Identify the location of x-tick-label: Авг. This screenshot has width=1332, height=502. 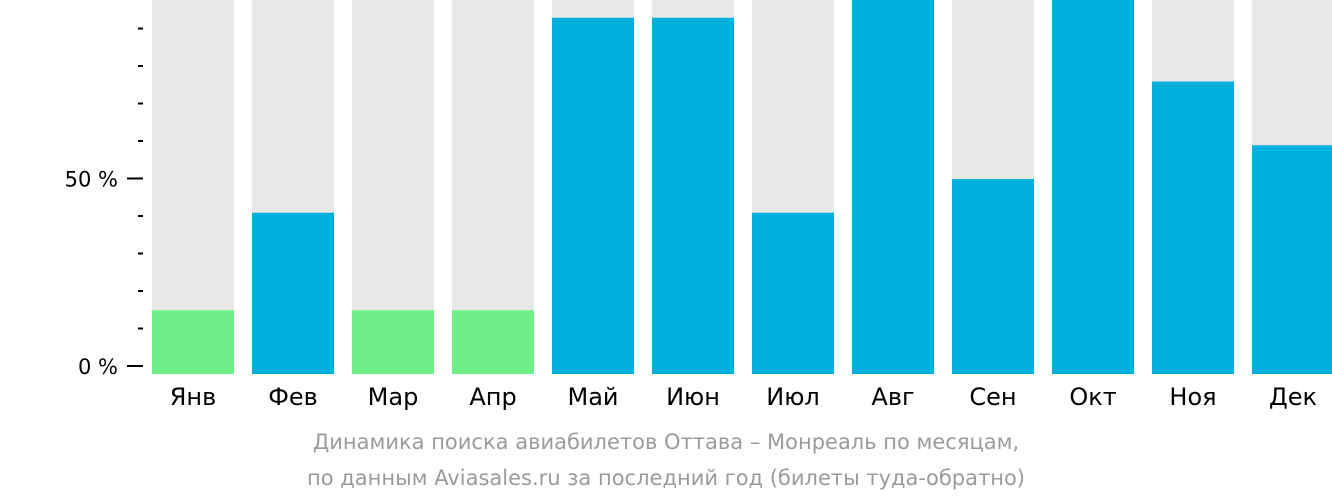
(892, 397).